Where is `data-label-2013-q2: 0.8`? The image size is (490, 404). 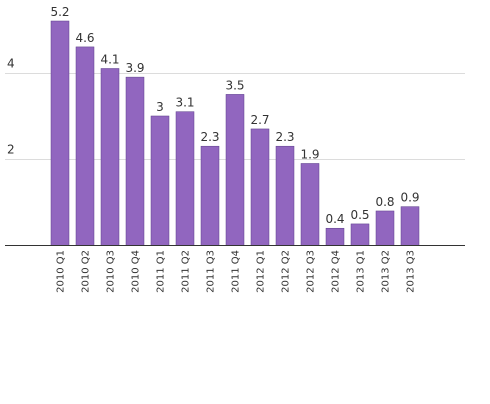 data-label-2013-q2: 0.8 is located at coordinates (384, 202).